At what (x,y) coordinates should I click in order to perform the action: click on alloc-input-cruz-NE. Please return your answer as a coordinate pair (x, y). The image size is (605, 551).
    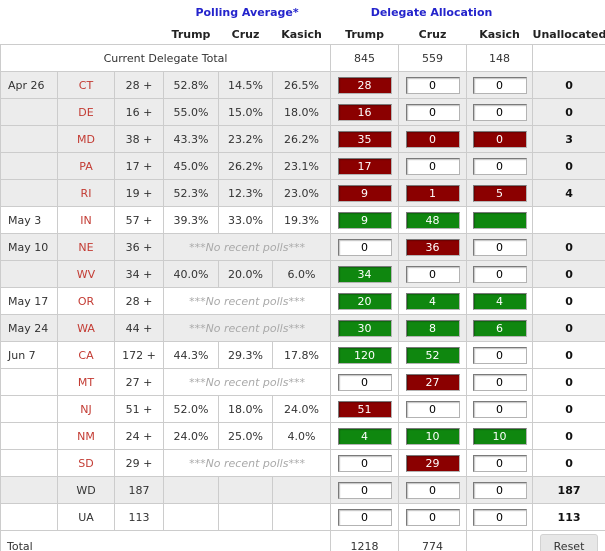
    Looking at the image, I should click on (432, 247).